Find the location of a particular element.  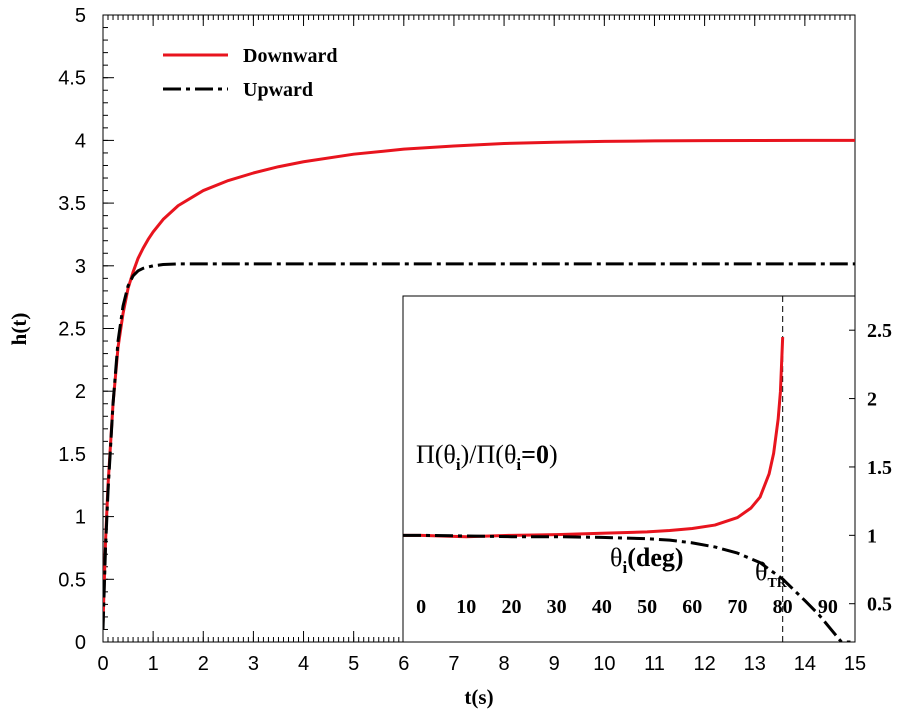

y-tick-label-3: 3 is located at coordinates (80, 267).